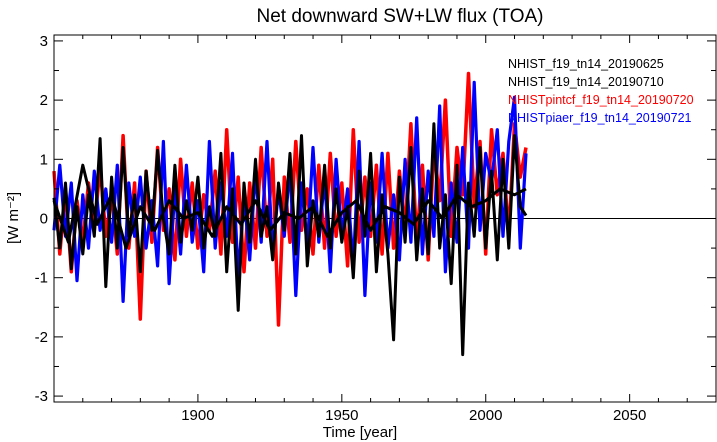  Describe the element at coordinates (44, 159) in the screenshot. I see `y-tick-label: 1` at that location.